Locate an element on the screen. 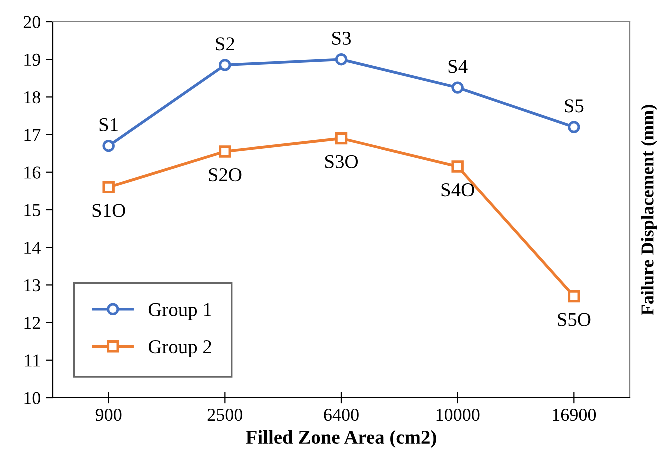  y-tick-label: 15 is located at coordinates (32, 210).